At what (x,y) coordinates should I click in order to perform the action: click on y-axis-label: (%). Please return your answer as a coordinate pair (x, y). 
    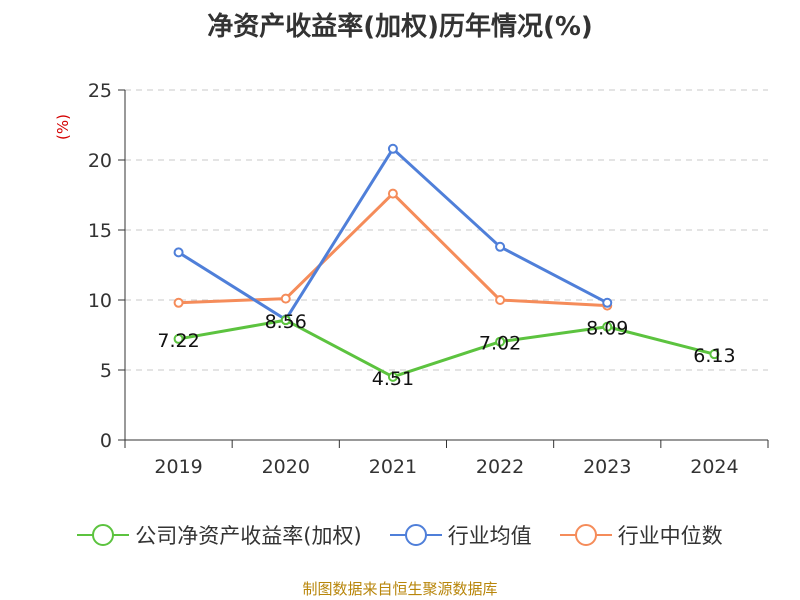
    Looking at the image, I should click on (63, 127).